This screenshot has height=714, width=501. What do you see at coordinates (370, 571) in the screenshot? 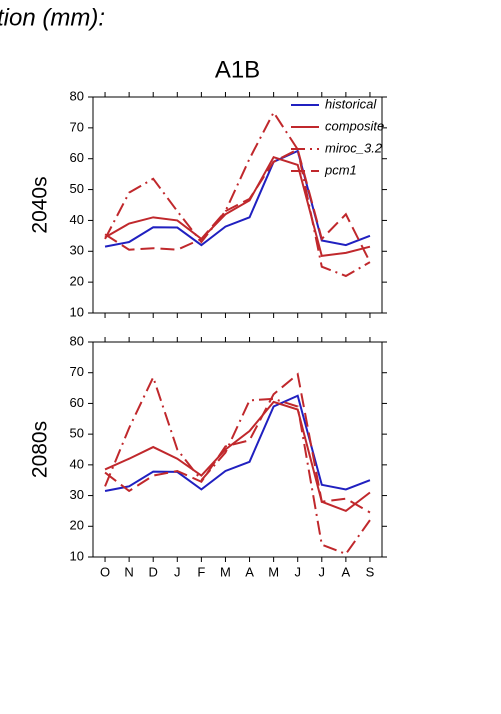
I see `x-tick-label: S` at bounding box center [370, 571].